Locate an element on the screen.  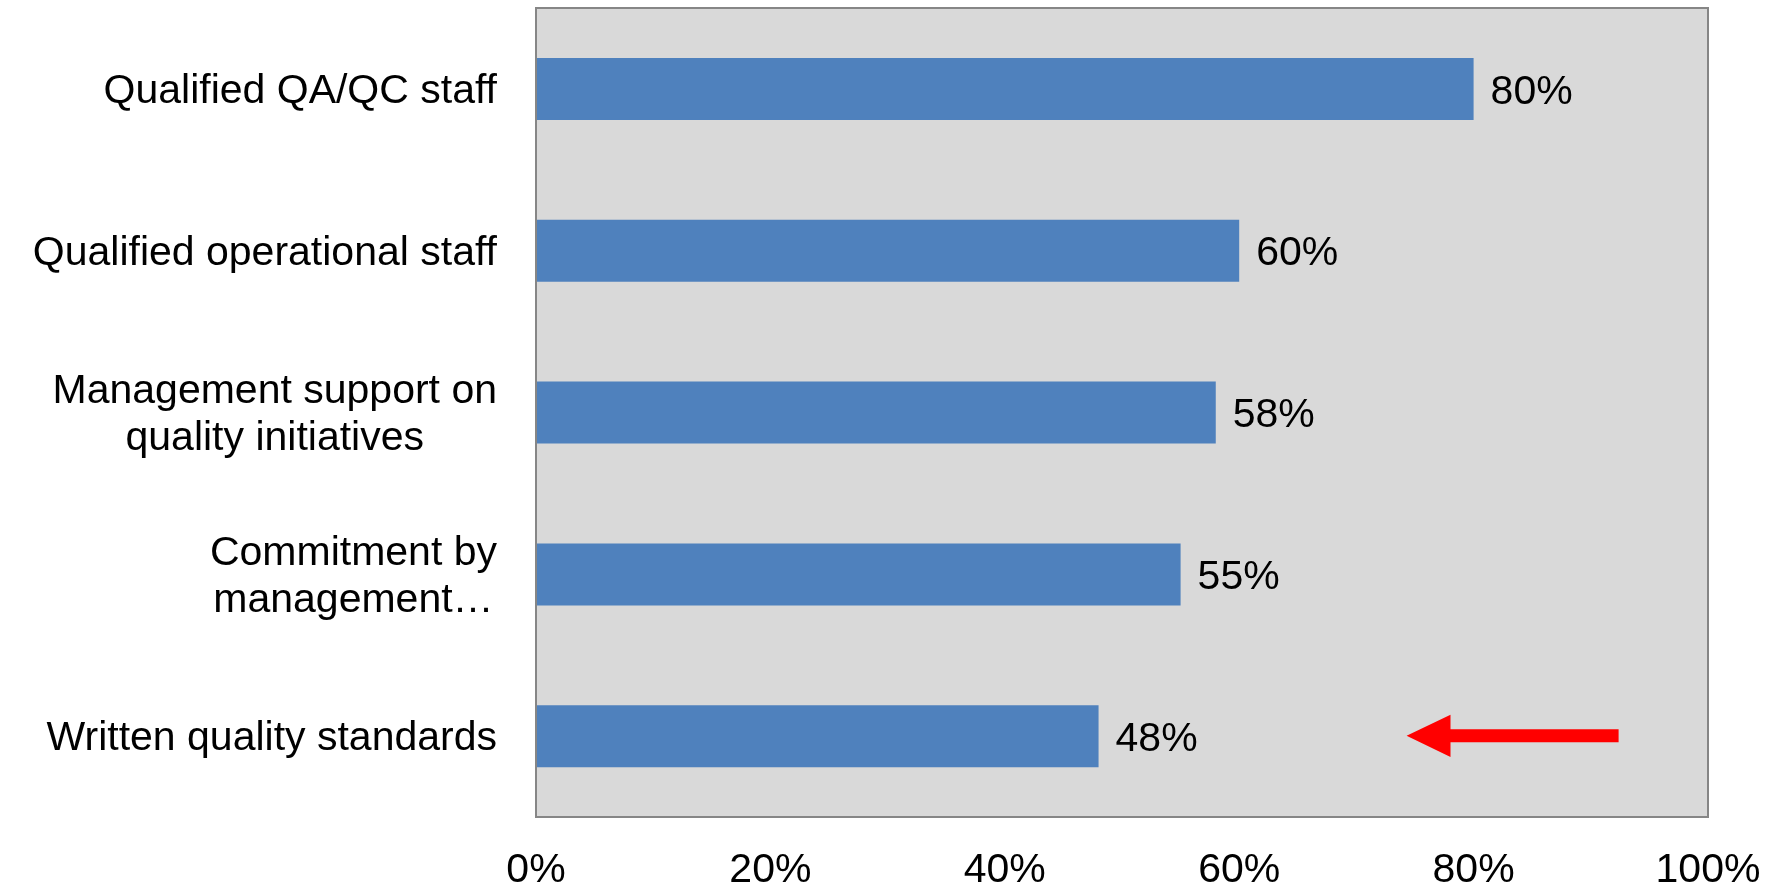
x-tick-label: 100% is located at coordinates (1708, 866).